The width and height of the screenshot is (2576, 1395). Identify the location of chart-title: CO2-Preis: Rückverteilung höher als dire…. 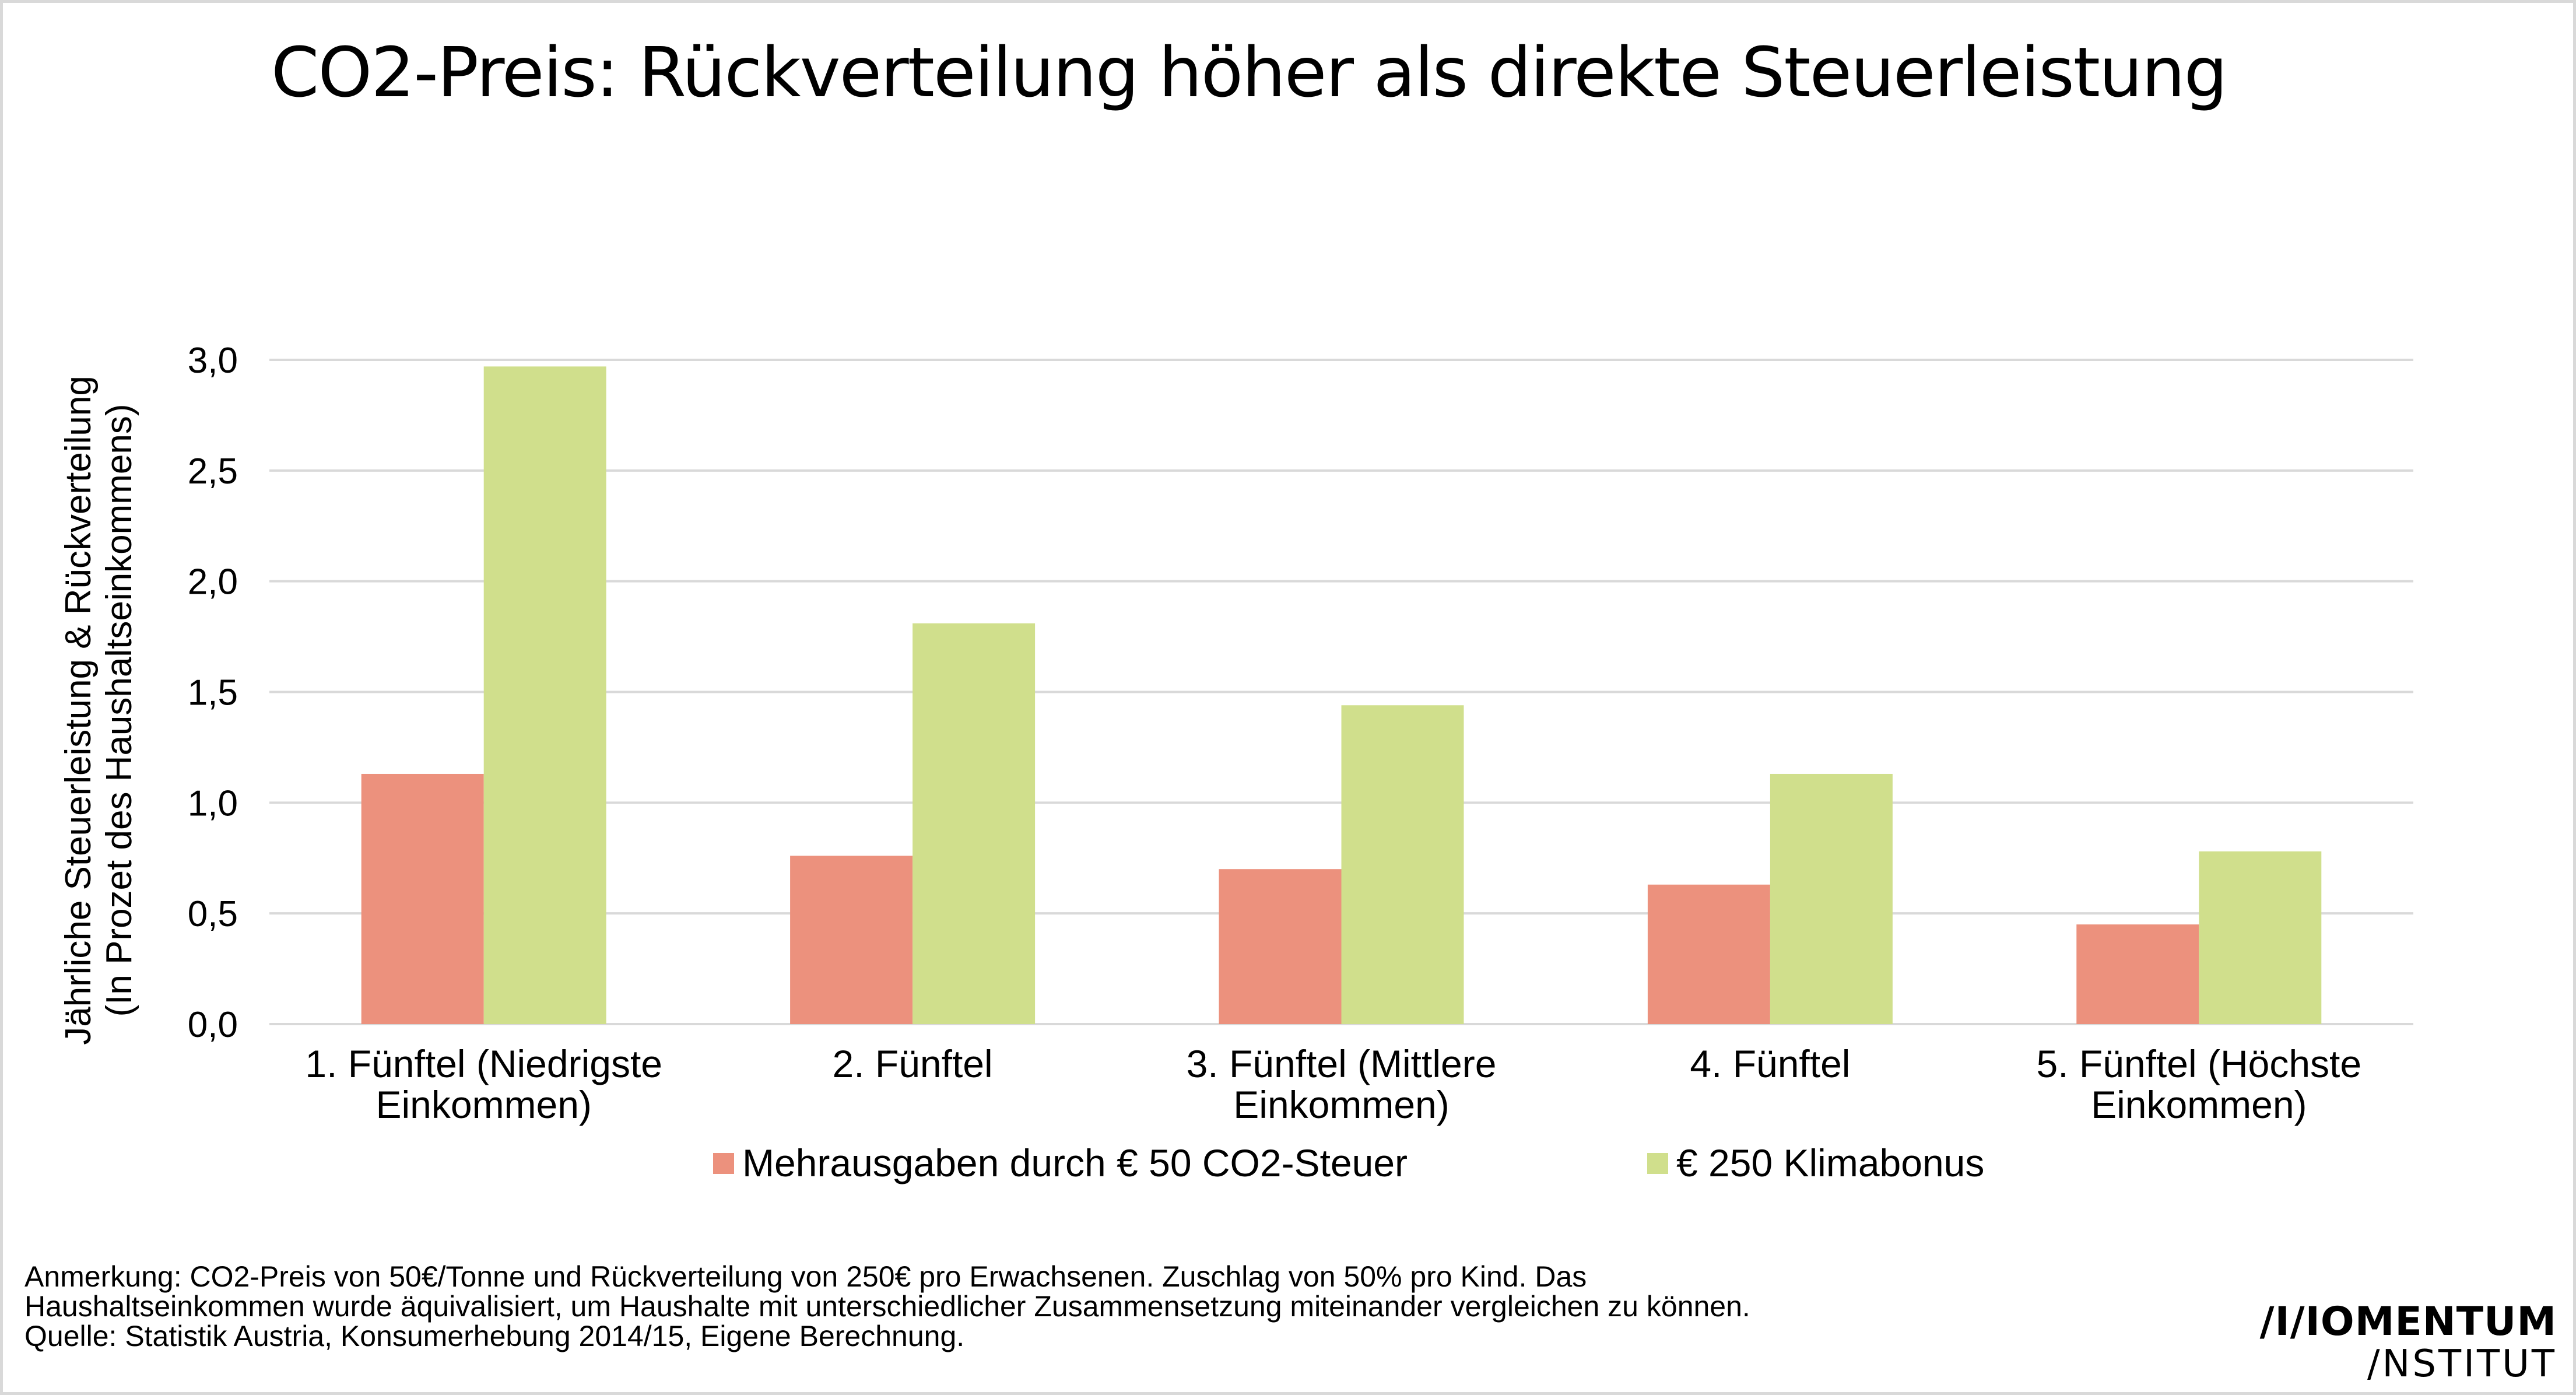
(1249, 72).